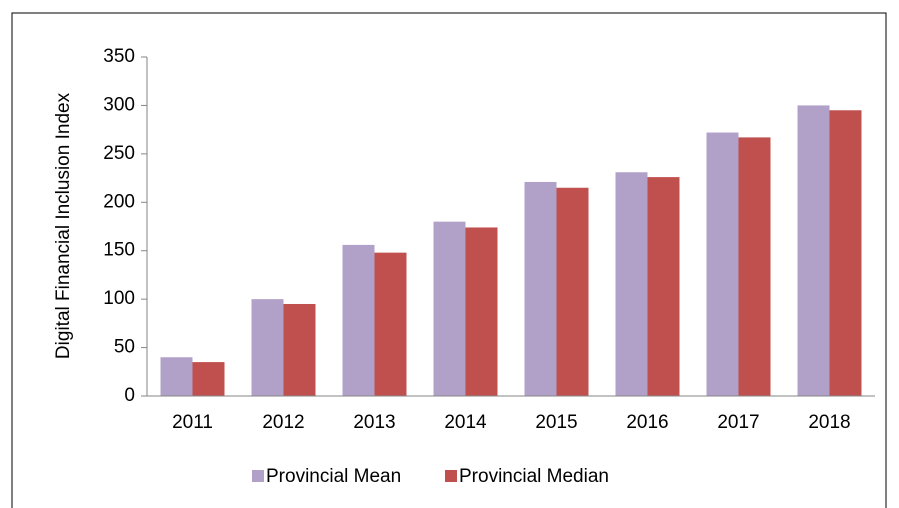 The image size is (899, 508). Describe the element at coordinates (738, 422) in the screenshot. I see `x-tick-label: 2017` at that location.